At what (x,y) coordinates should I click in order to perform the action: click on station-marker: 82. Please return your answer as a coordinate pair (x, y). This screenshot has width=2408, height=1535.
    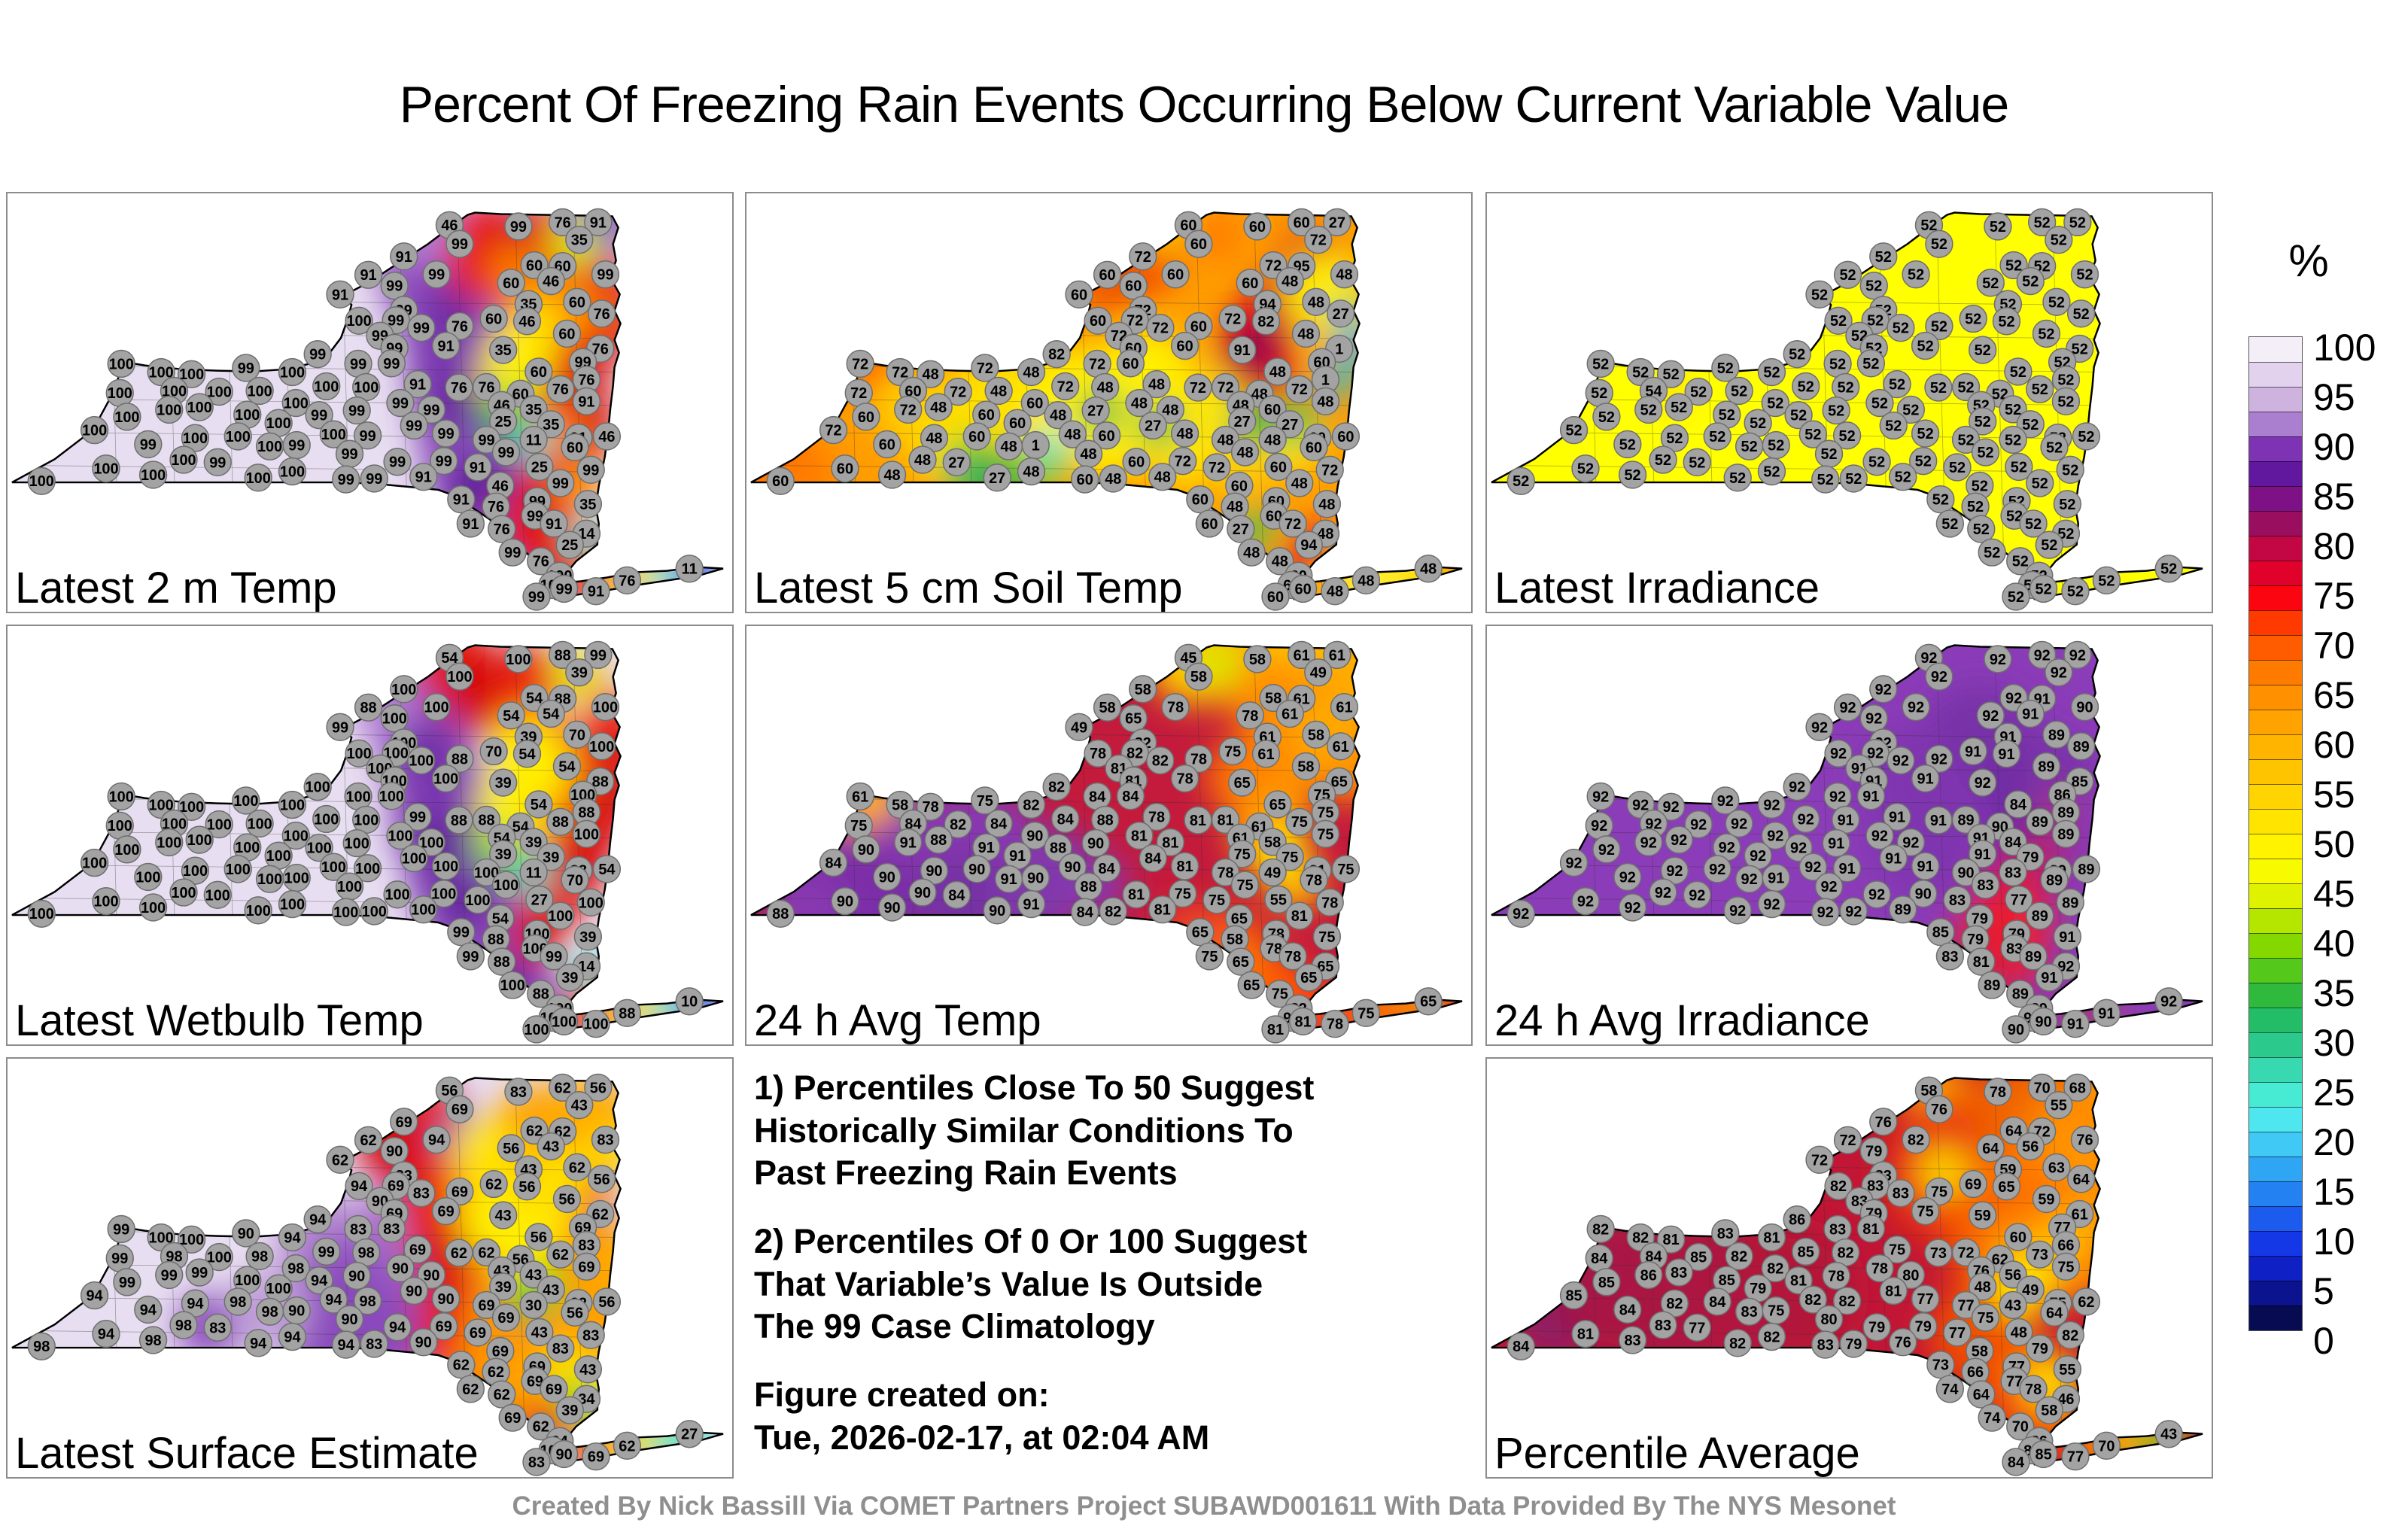
    Looking at the image, I should click on (1737, 1343).